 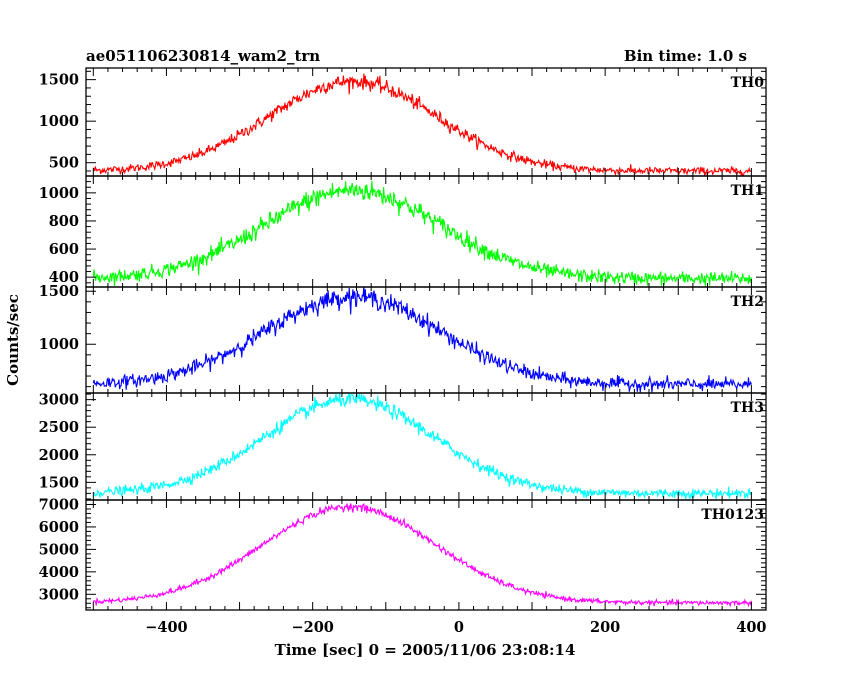 What do you see at coordinates (422, 124) in the screenshot?
I see `series-line-th0` at bounding box center [422, 124].